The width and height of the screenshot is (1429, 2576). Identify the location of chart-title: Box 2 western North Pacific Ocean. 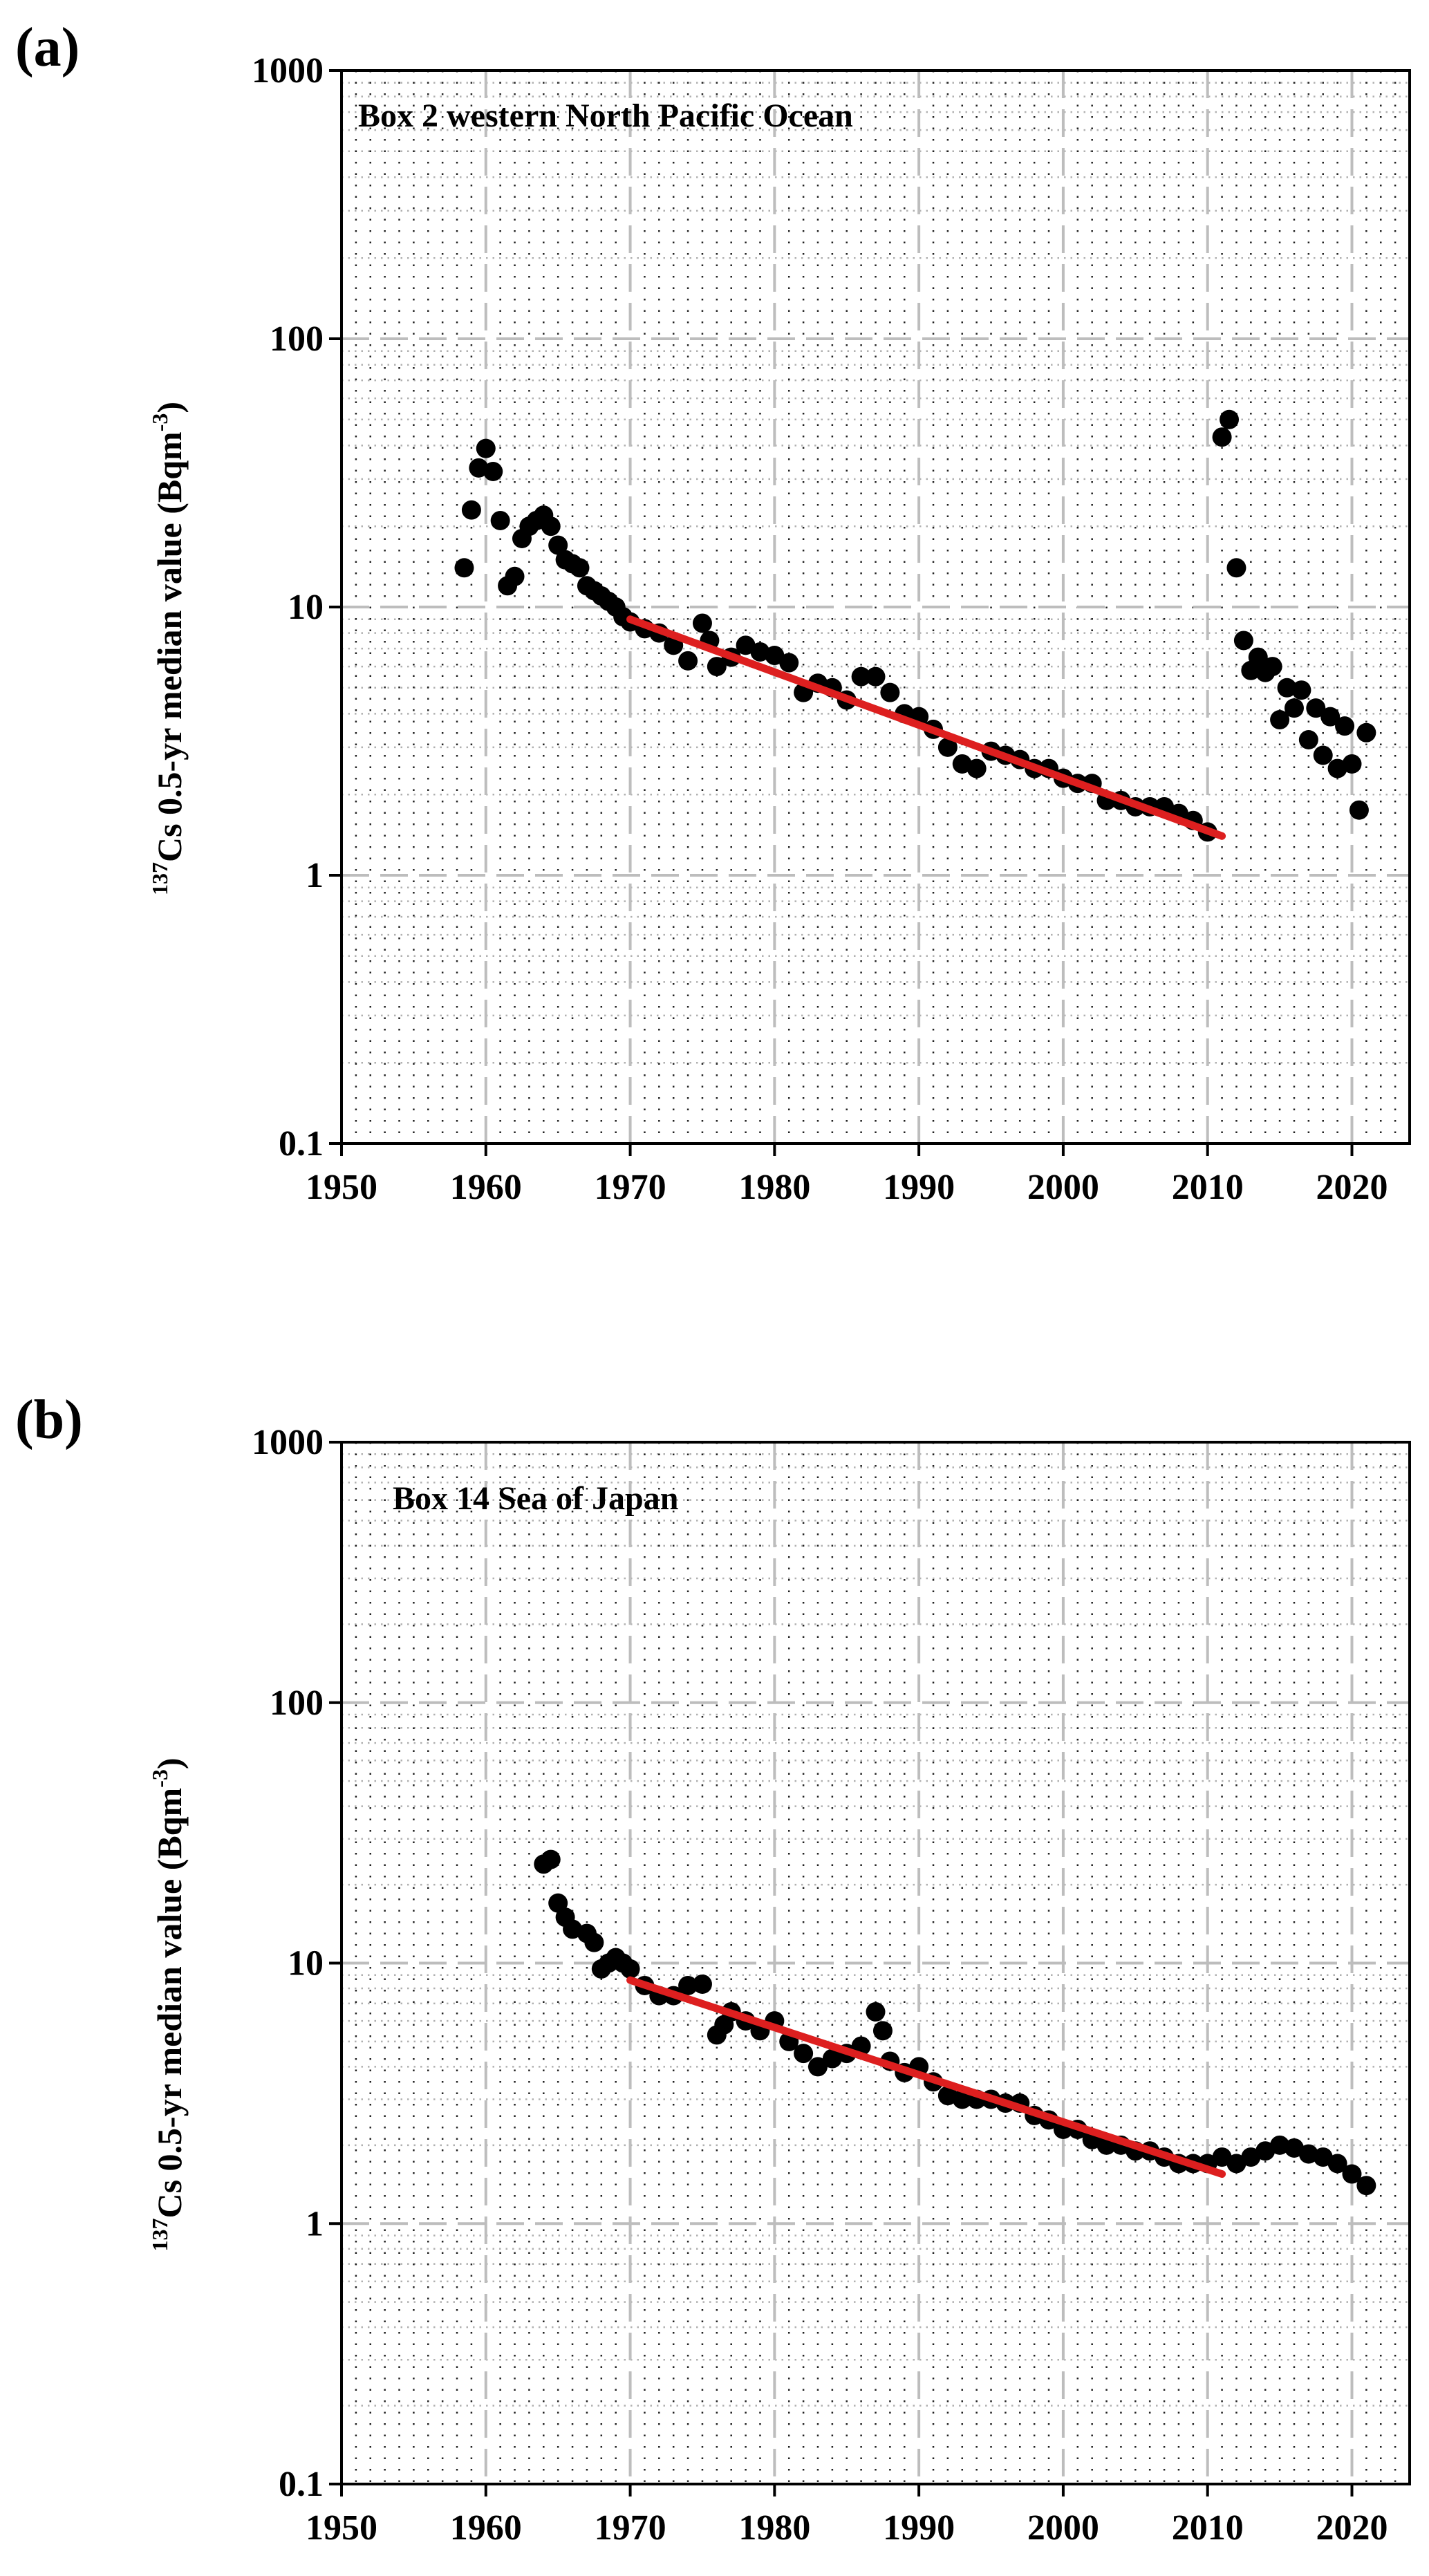
(606, 115).